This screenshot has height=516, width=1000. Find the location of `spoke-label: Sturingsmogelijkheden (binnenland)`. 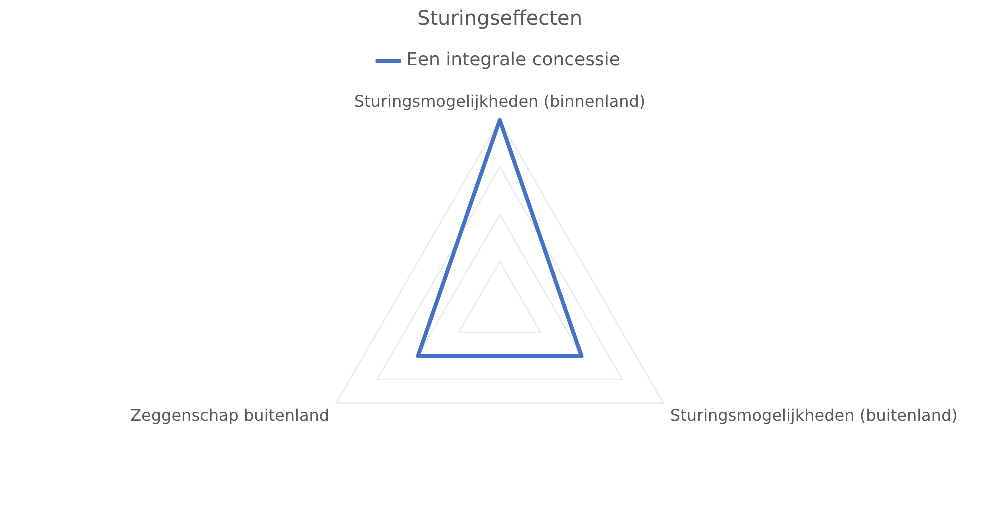

spoke-label: Sturingsmogelijkheden (binnenland) is located at coordinates (500, 101).